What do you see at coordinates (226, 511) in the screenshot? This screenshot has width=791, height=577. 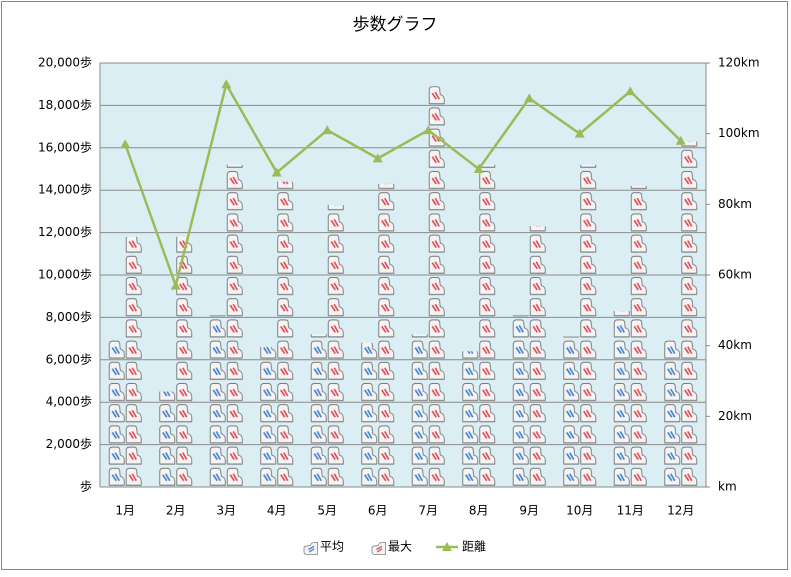 I see `x-tick-label: 3月` at bounding box center [226, 511].